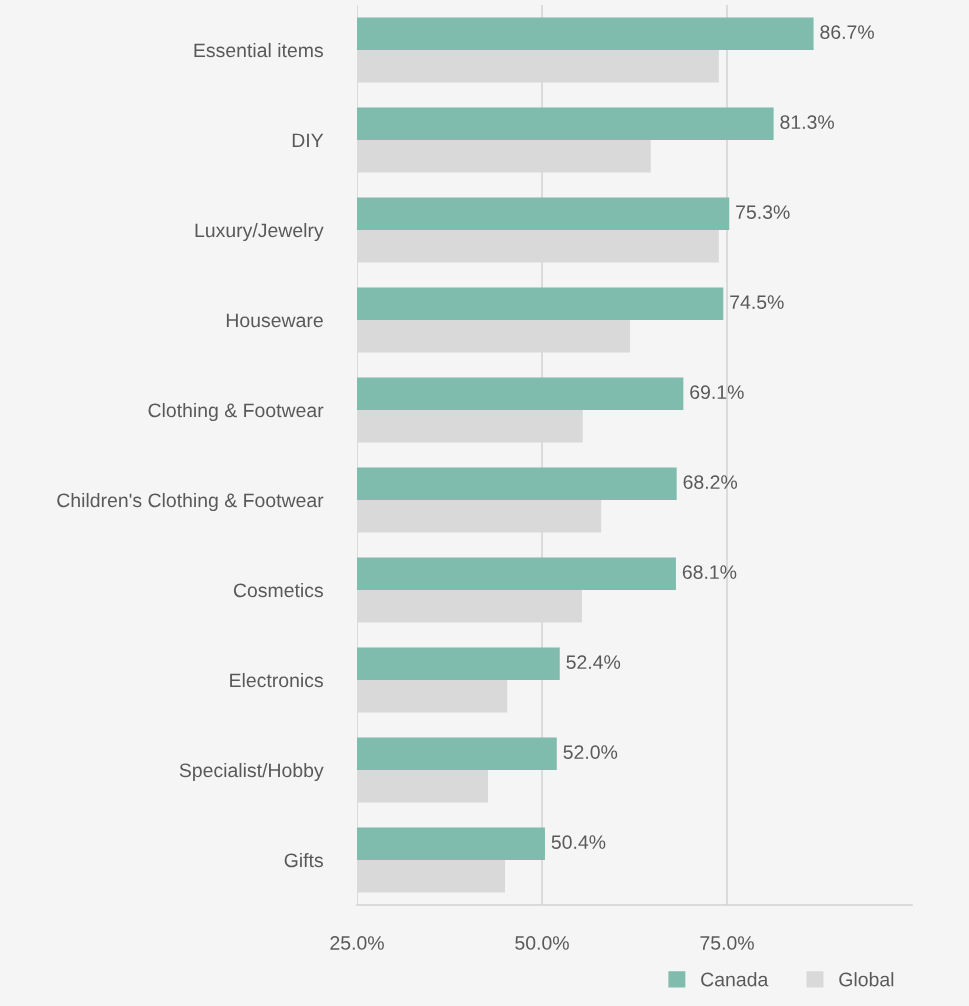 The height and width of the screenshot is (1006, 969). What do you see at coordinates (258, 50) in the screenshot?
I see `y-tick-label: Essential items` at bounding box center [258, 50].